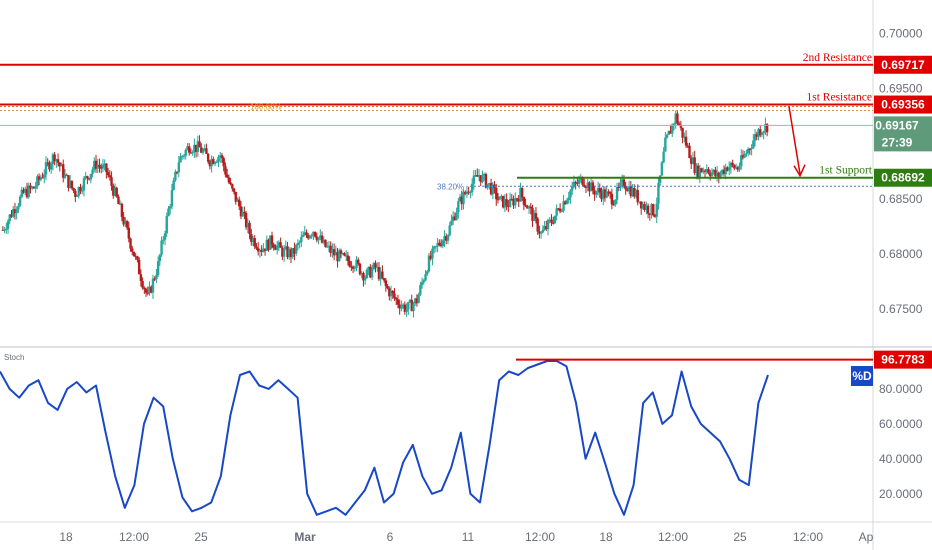  I want to click on time-axis-tick-label: 18, so click(66, 537).